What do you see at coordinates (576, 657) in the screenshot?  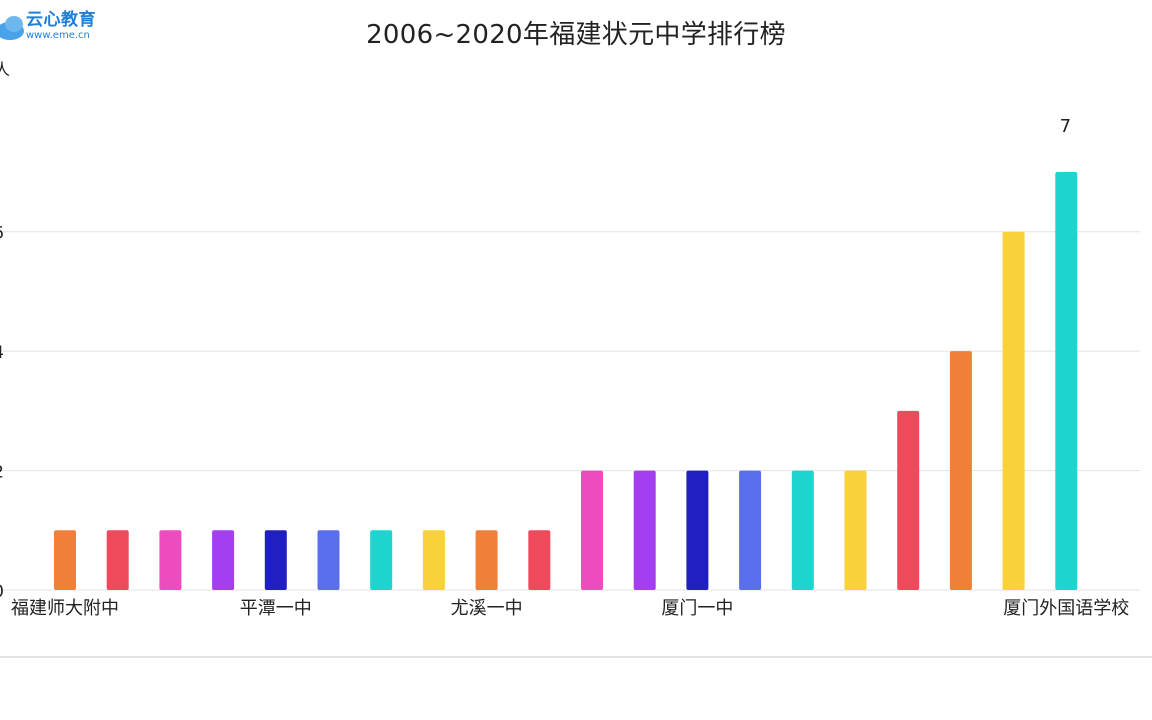 I see `divider` at bounding box center [576, 657].